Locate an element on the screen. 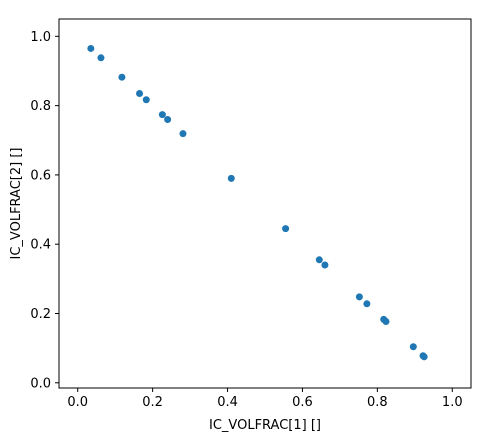 This screenshot has width=497, height=437. y-axis-label: IC_VOLFRAC[2] [] is located at coordinates (16, 204).